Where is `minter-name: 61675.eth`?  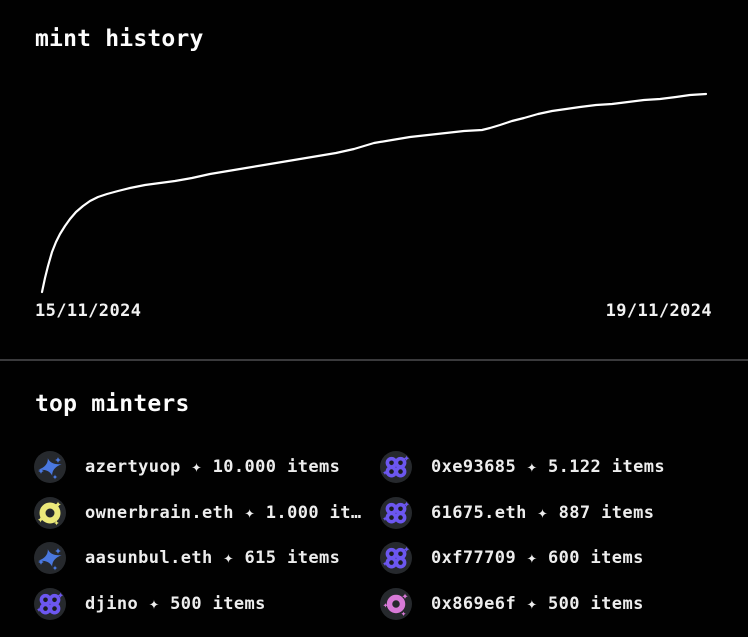
minter-name: 61675.eth is located at coordinates (479, 512).